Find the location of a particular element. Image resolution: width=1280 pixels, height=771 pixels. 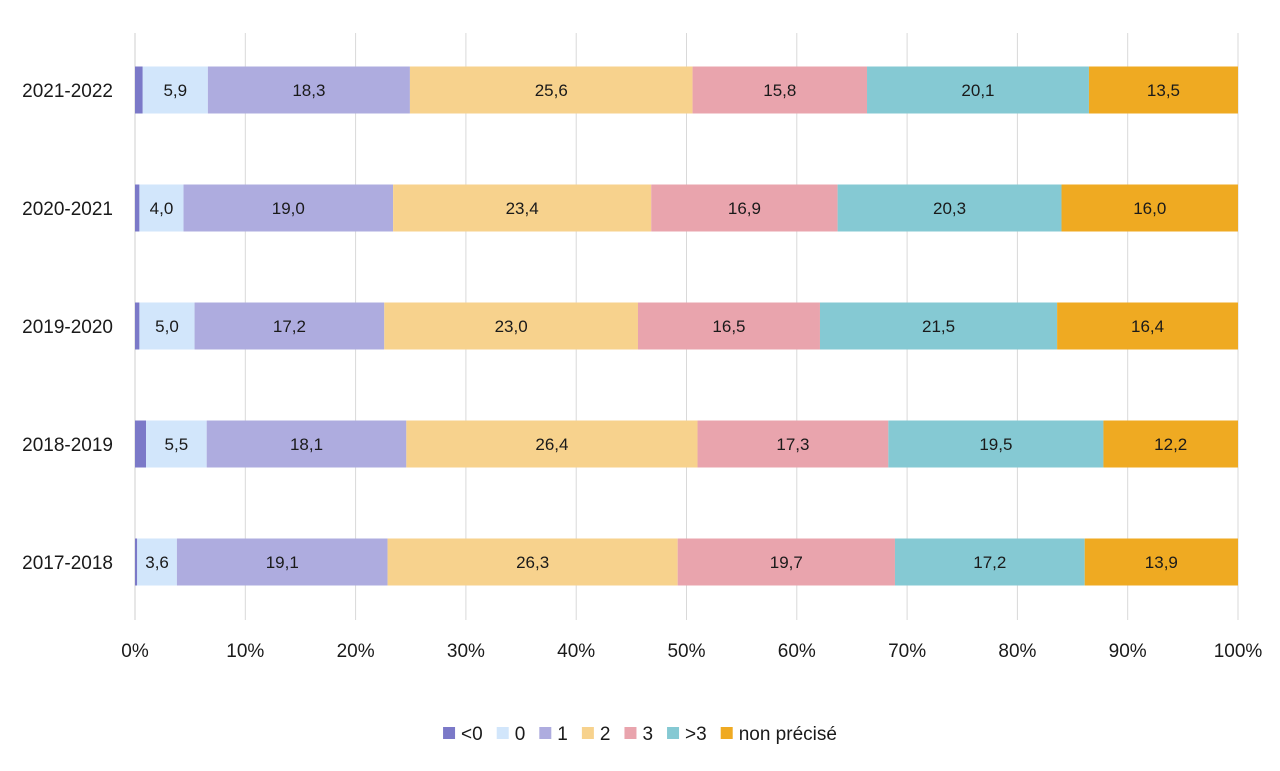

data-label: 16,0 is located at coordinates (1149, 208).